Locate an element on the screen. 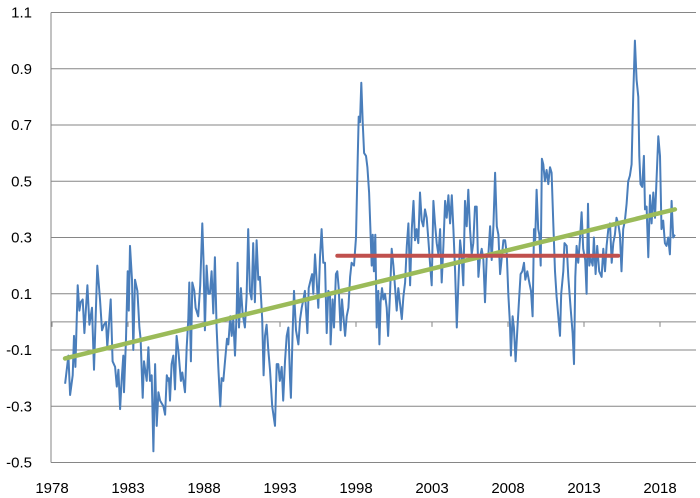 The image size is (700, 498). x-tick-label: 2018 is located at coordinates (659, 488).